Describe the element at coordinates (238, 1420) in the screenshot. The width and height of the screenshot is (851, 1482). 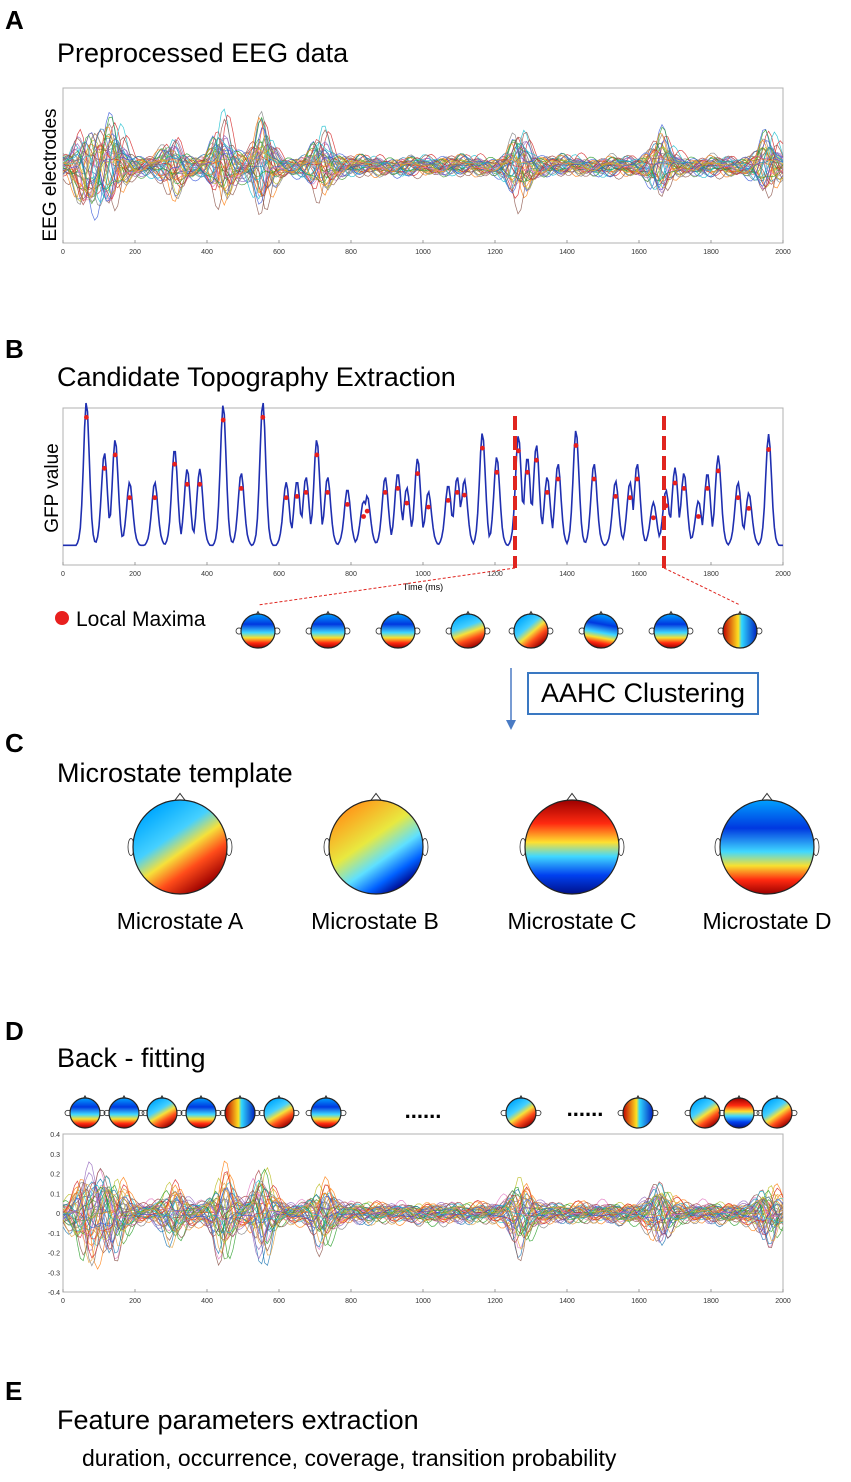
I see `panel-e-title: Feature parameters extraction` at that location.